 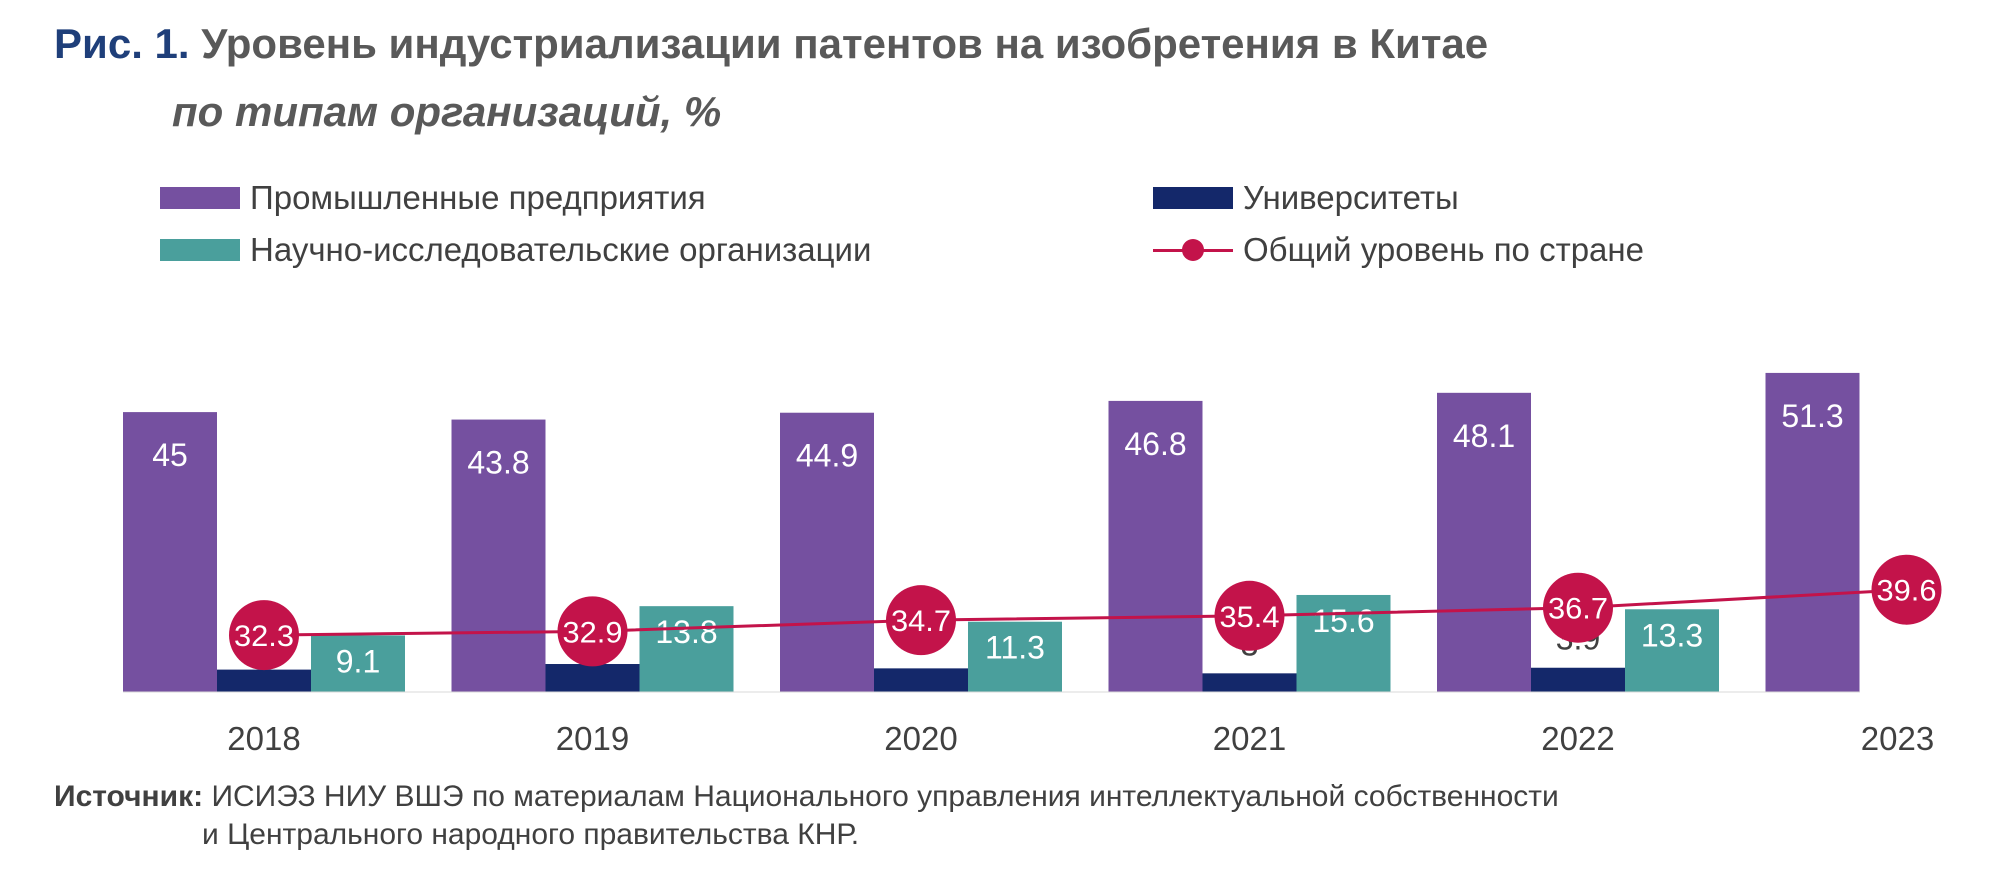 What do you see at coordinates (1155, 444) in the screenshot?
I see `data-label-industry-2021: 46.8` at bounding box center [1155, 444].